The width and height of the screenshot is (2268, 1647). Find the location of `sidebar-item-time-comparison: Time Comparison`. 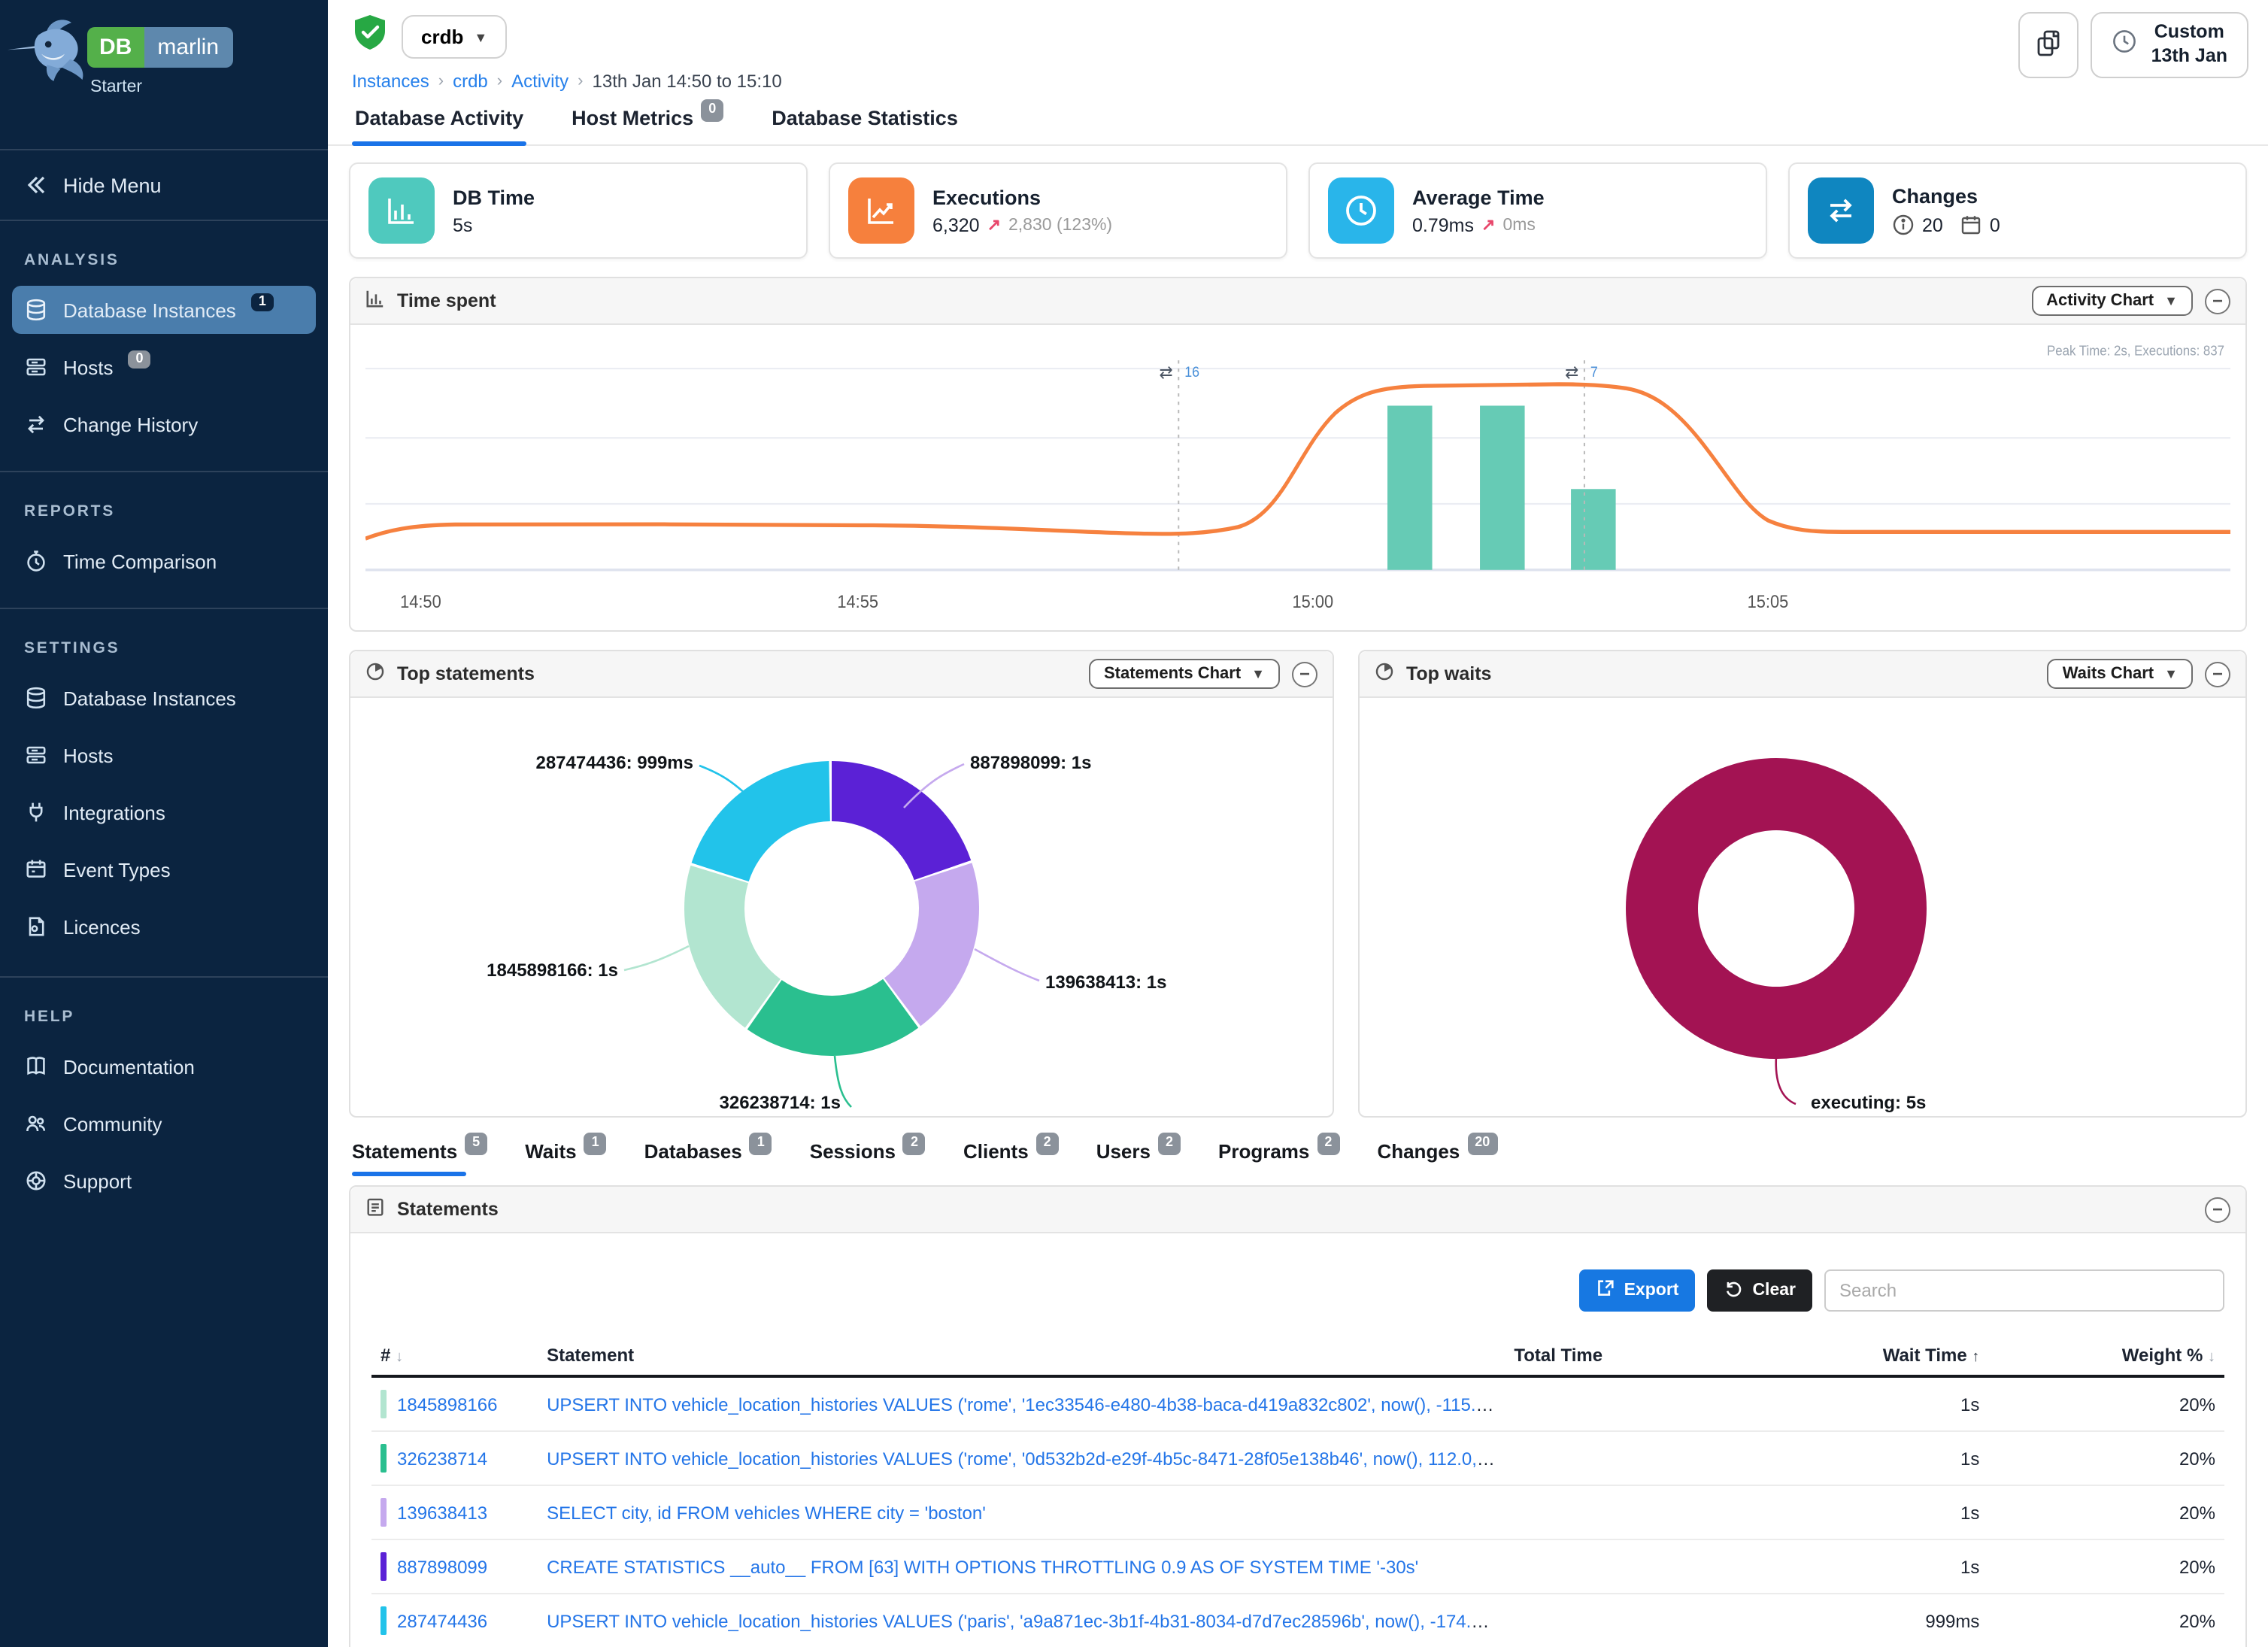

sidebar-item-time-comparison: Time Comparison is located at coordinates (164, 561).